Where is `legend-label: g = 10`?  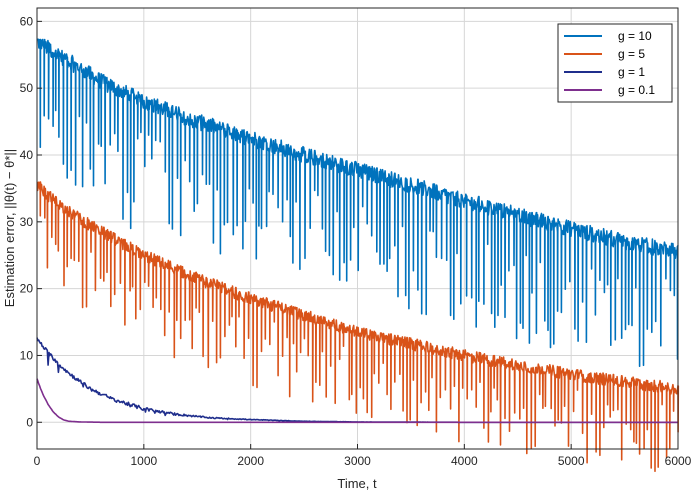
legend-label: g = 10 is located at coordinates (635, 36).